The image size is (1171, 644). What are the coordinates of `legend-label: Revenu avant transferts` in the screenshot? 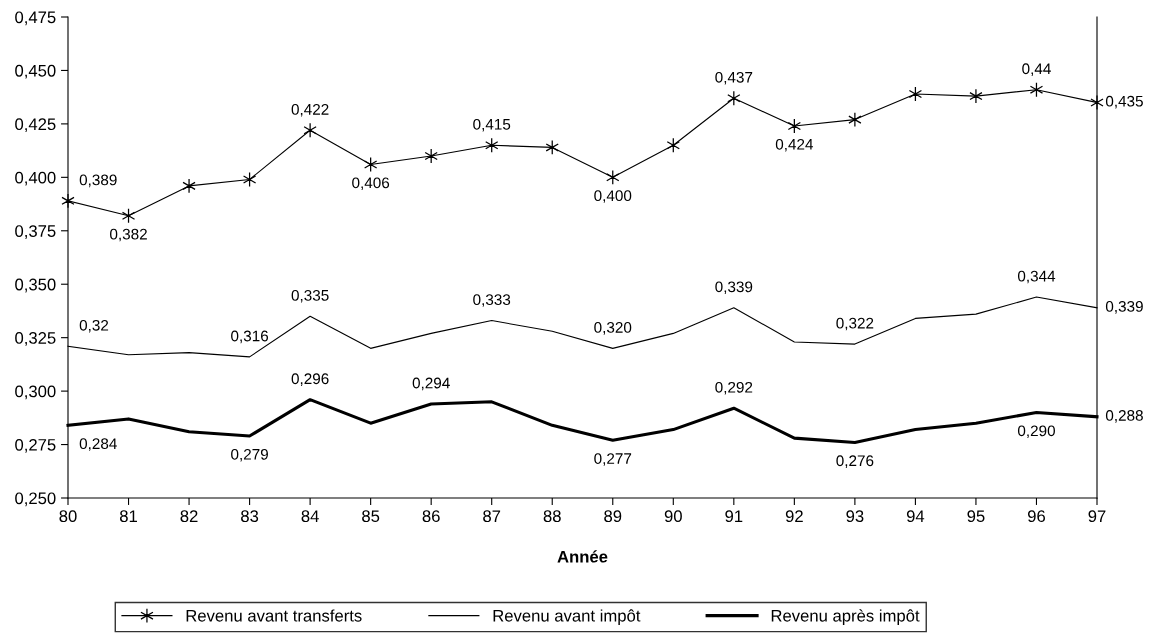 It's located at (274, 615).